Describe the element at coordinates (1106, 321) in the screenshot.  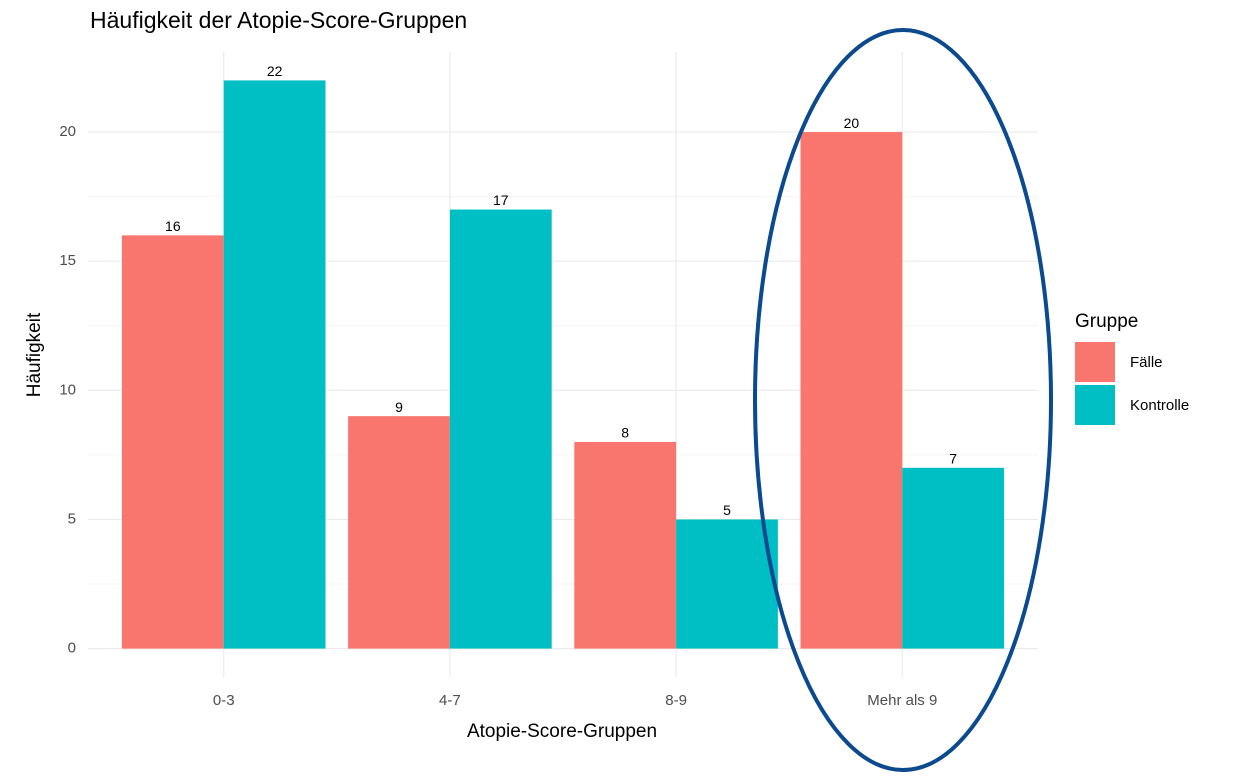
I see `legend-title: Gruppe` at that location.